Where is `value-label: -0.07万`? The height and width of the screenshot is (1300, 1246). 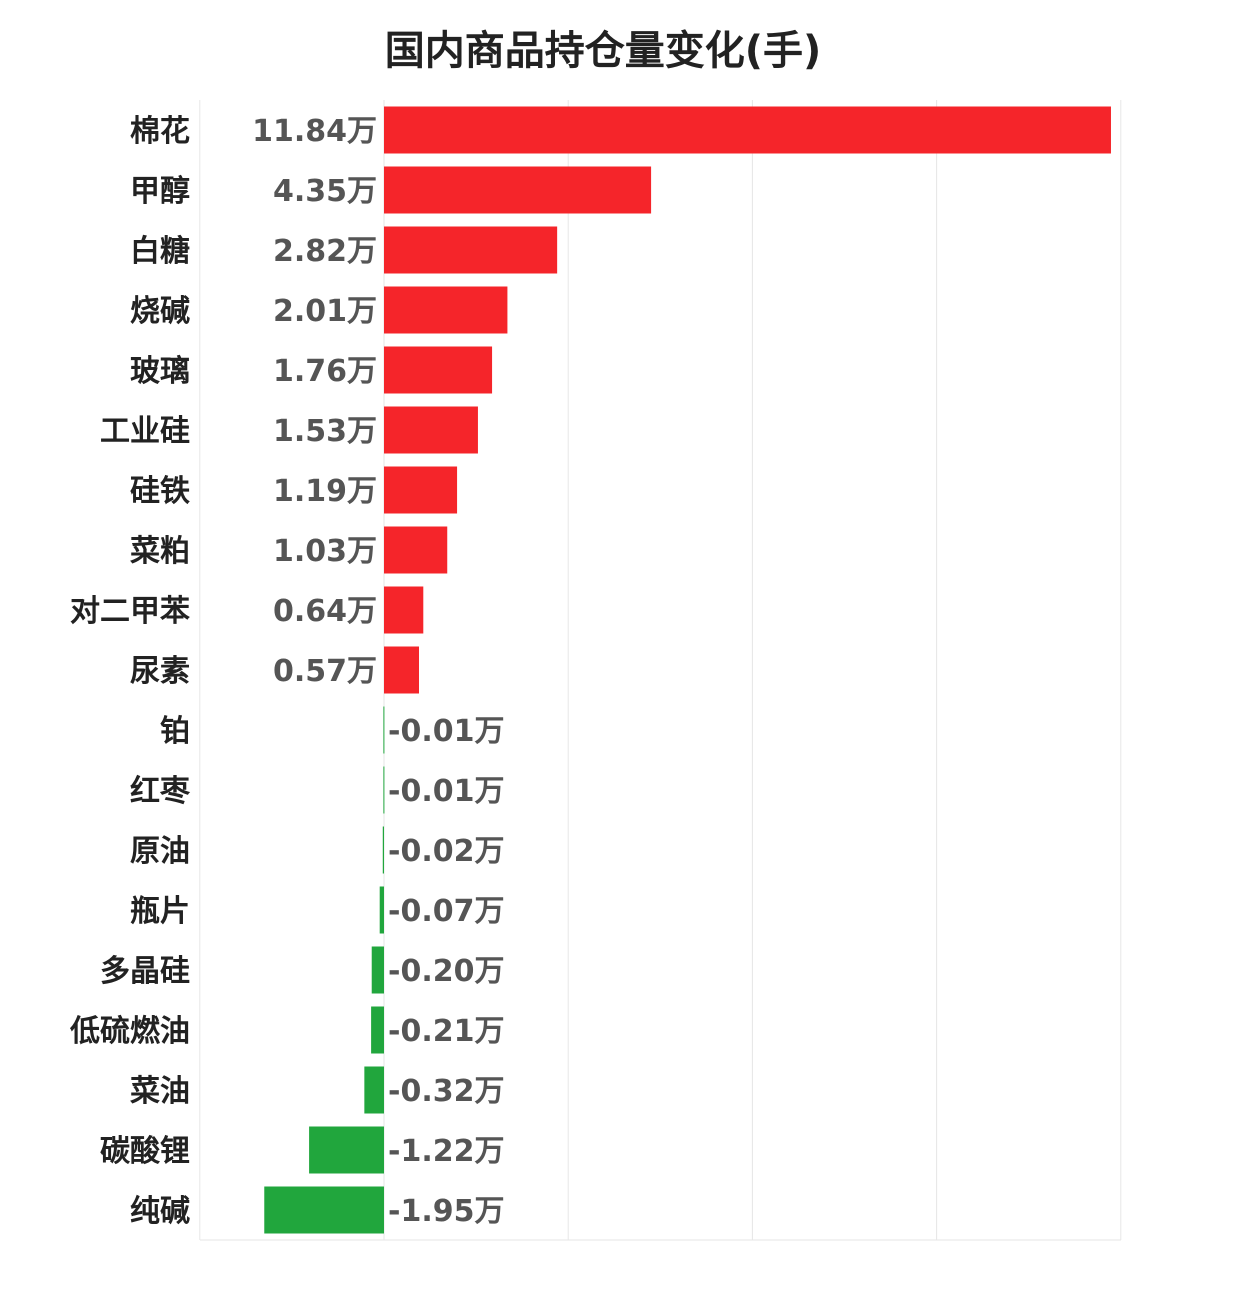 value-label: -0.07万 is located at coordinates (446, 911).